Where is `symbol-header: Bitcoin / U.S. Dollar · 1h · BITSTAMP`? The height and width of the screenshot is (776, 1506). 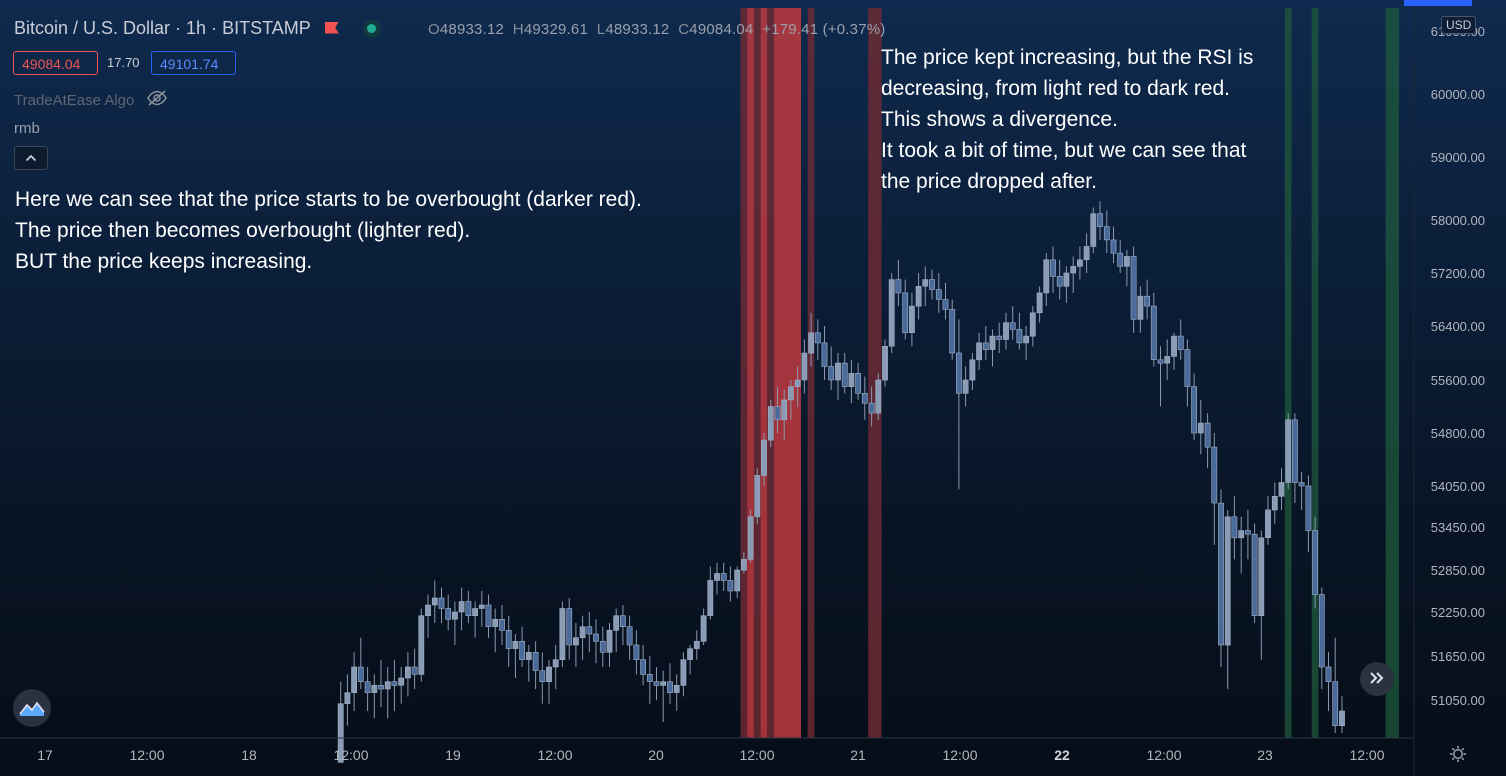 symbol-header: Bitcoin / U.S. Dollar · 1h · BITSTAMP is located at coordinates (197, 28).